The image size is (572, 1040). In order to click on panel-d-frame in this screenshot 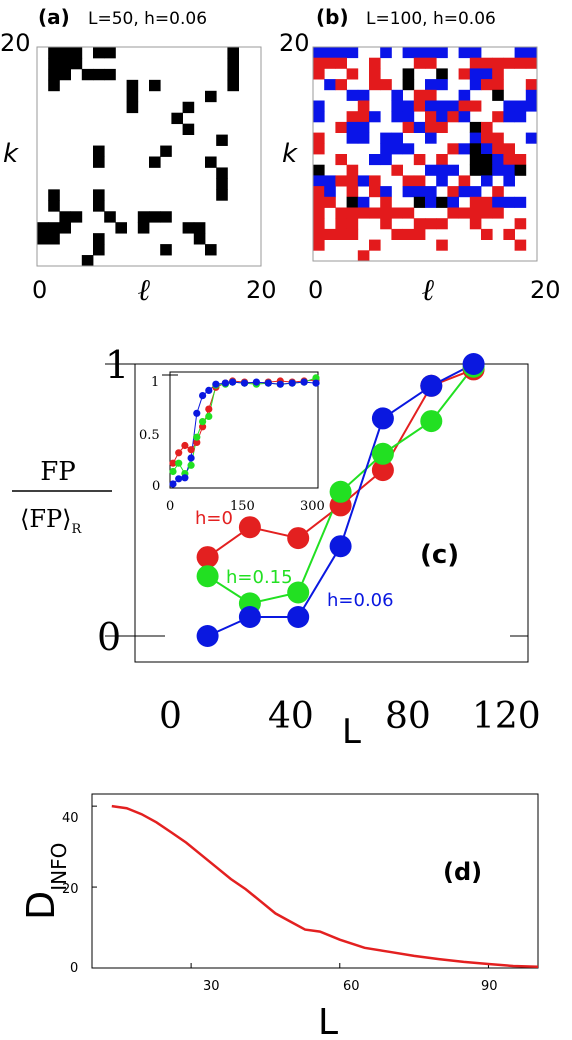, I will do `click(315, 881)`.